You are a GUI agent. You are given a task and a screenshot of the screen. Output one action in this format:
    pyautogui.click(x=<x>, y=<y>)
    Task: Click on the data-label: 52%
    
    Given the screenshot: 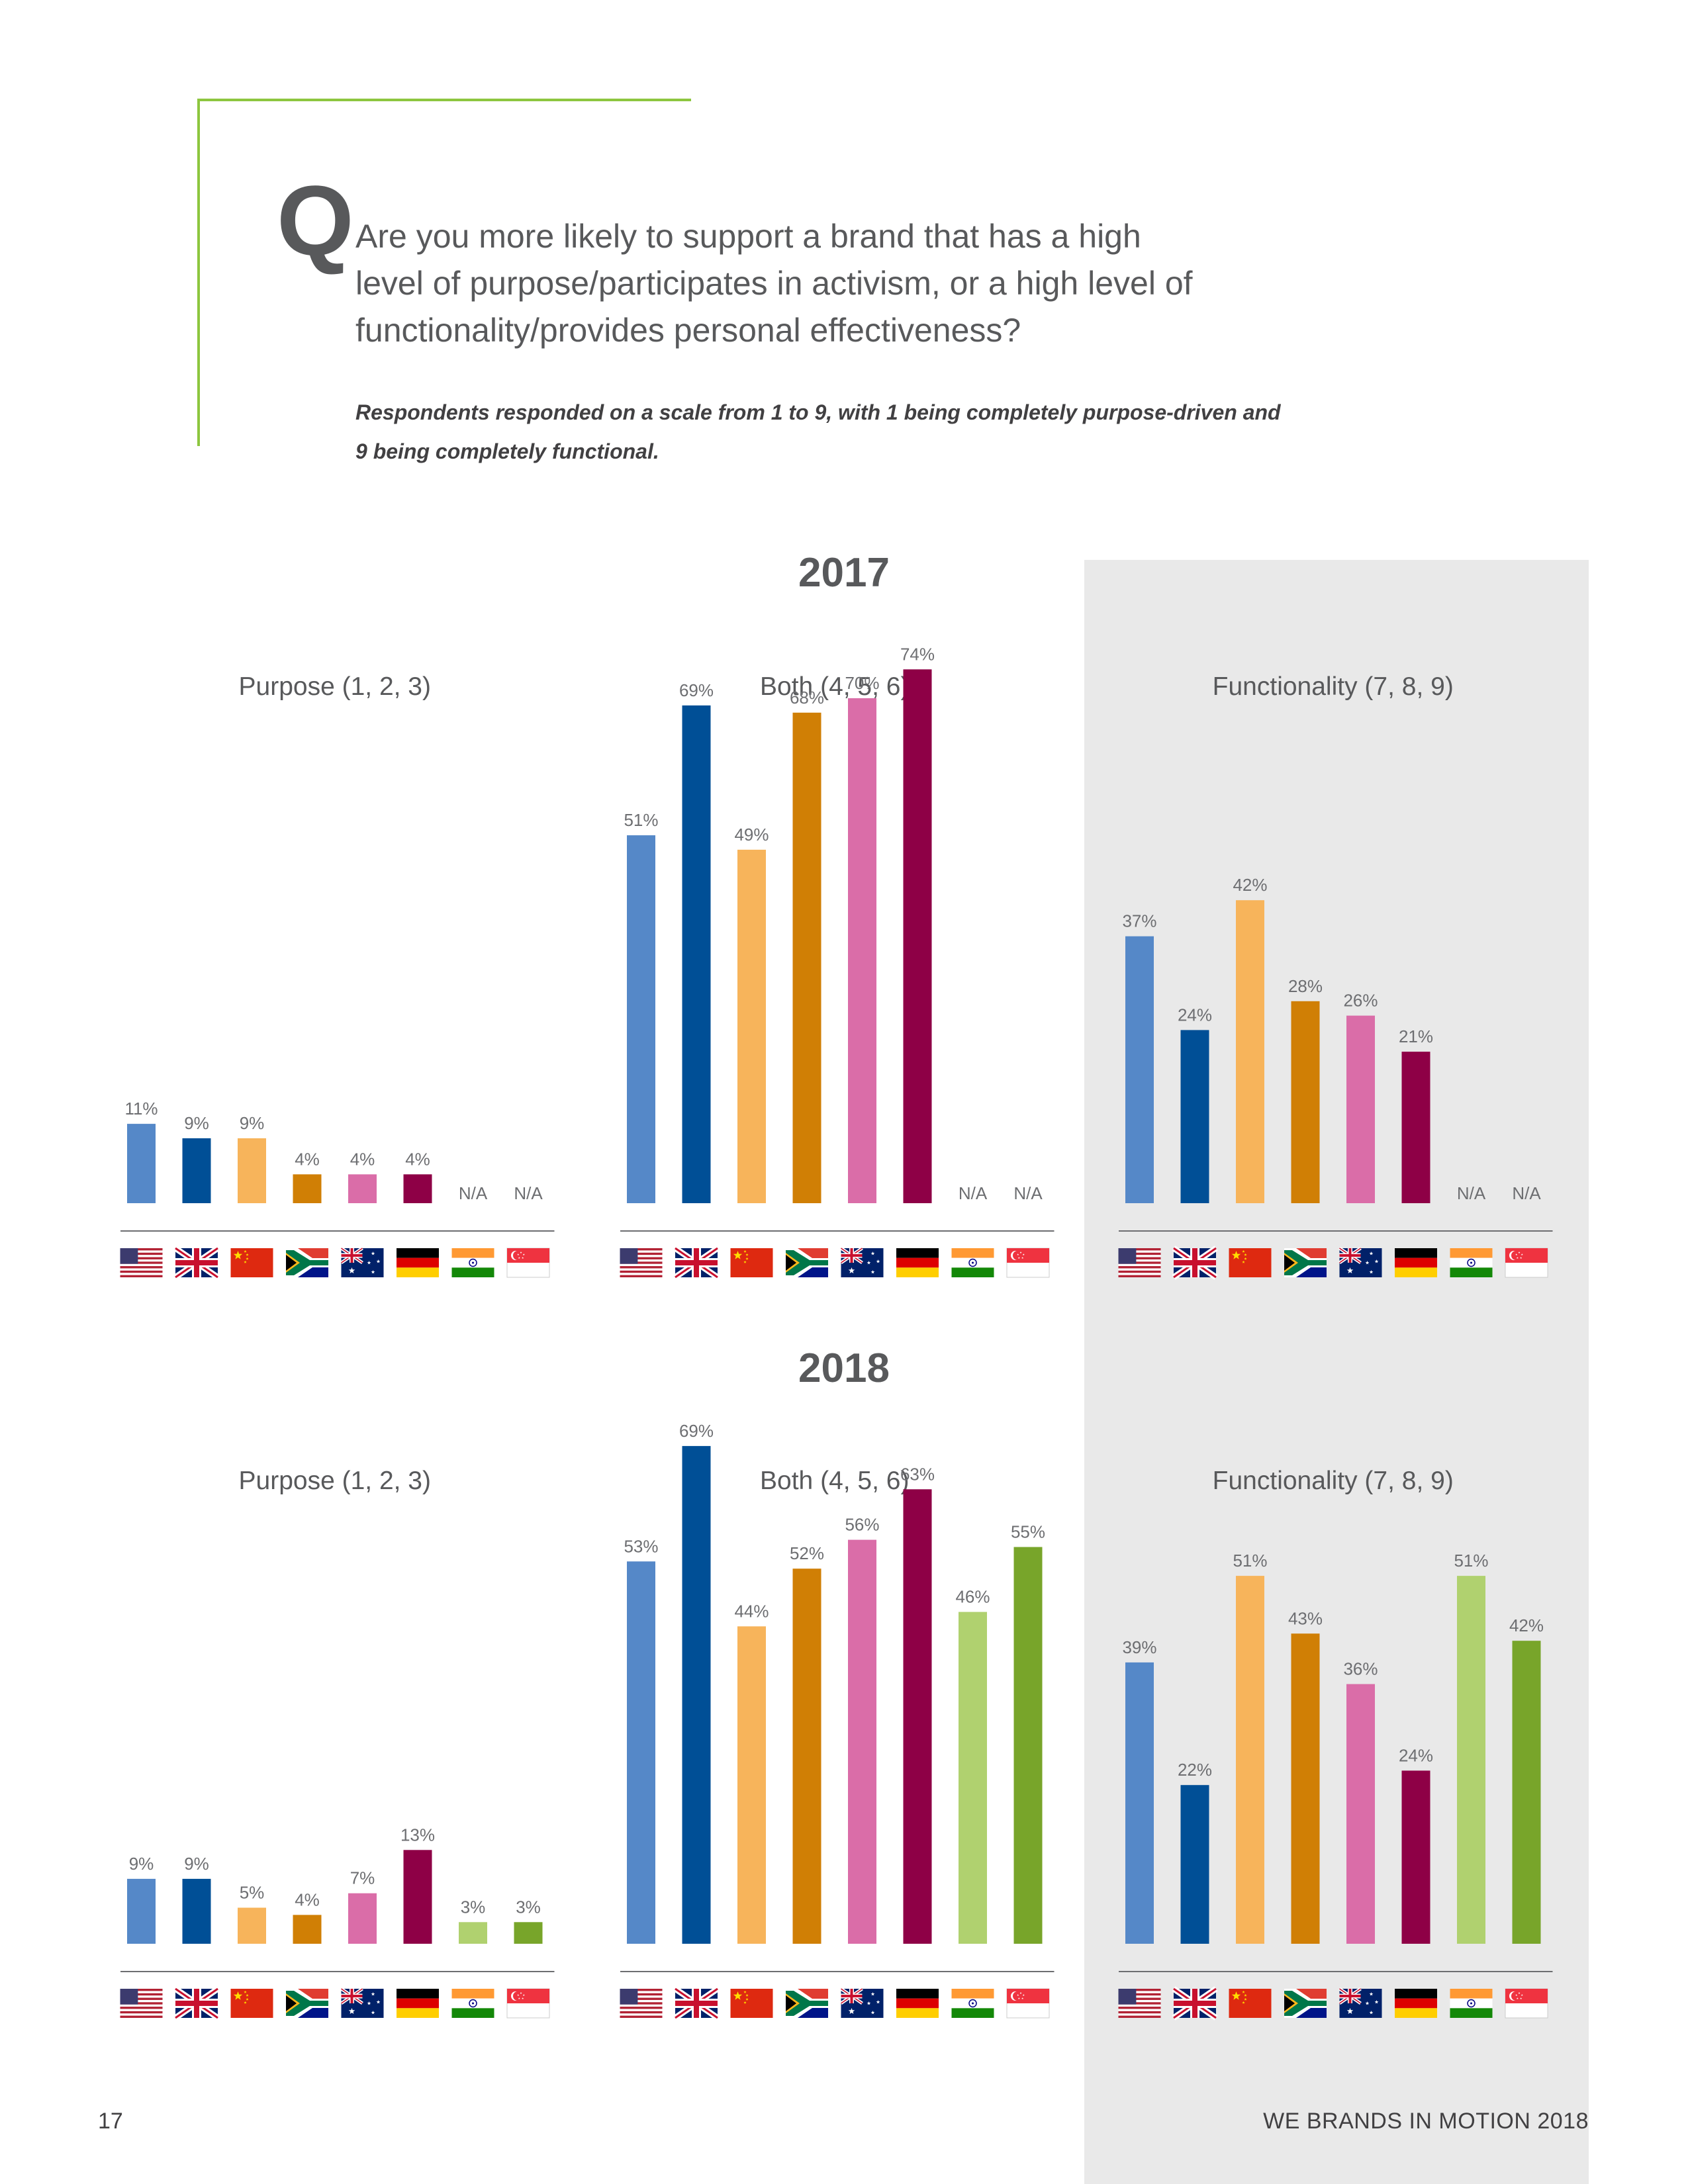 What is the action you would take?
    pyautogui.click(x=807, y=1553)
    